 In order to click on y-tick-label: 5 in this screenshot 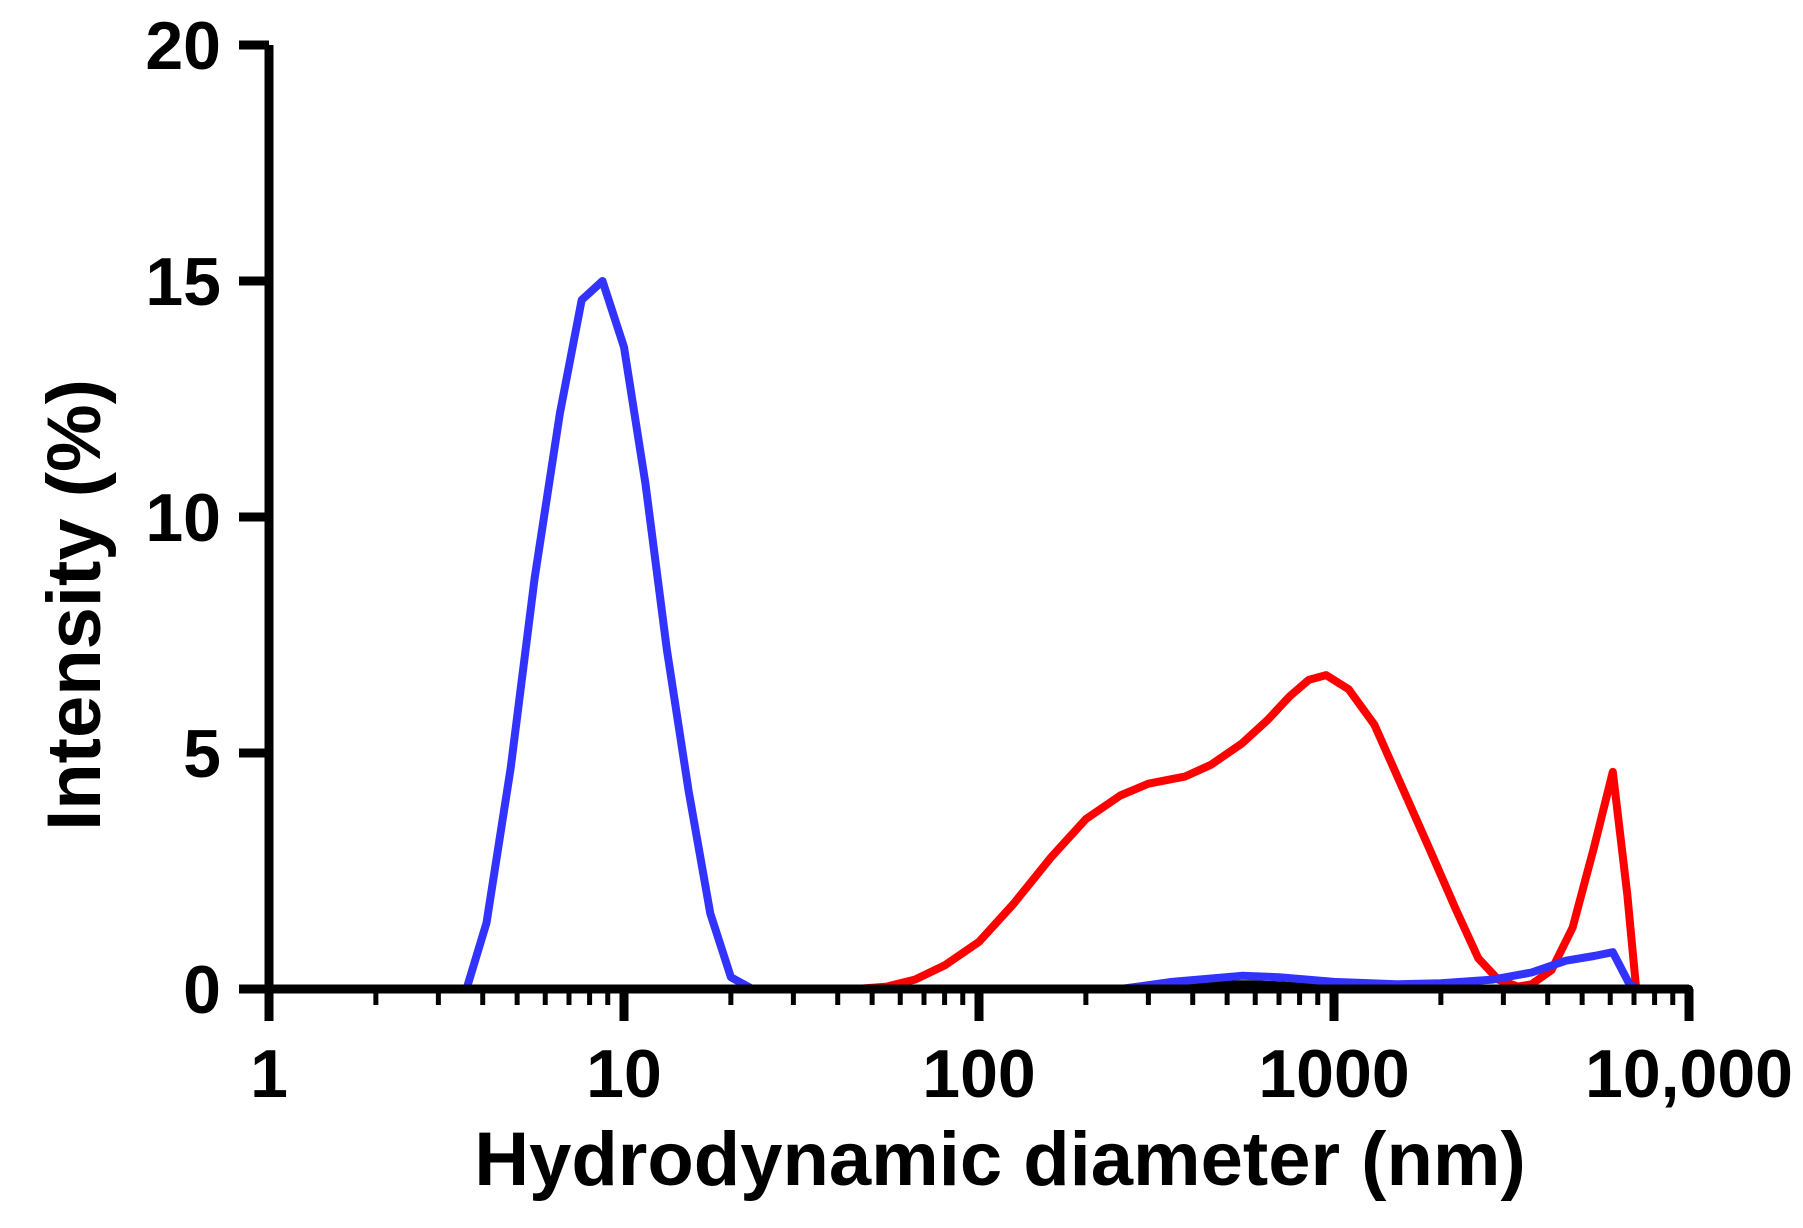, I will do `click(202, 754)`.